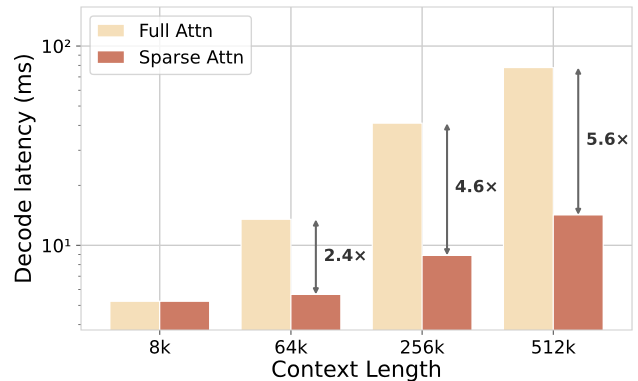 Image resolution: width=638 pixels, height=381 pixels. I want to click on x-tick-label: 64k, so click(291, 347).